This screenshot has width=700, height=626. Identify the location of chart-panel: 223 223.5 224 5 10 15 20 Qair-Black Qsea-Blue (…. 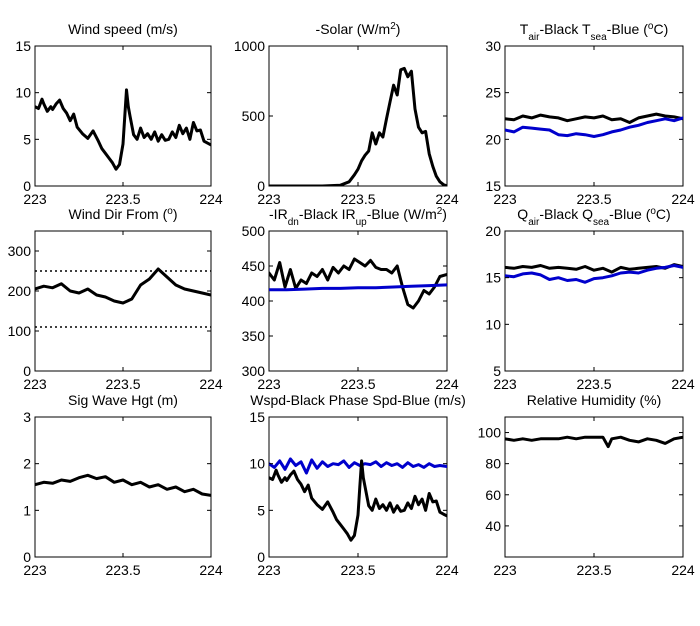
(589, 299).